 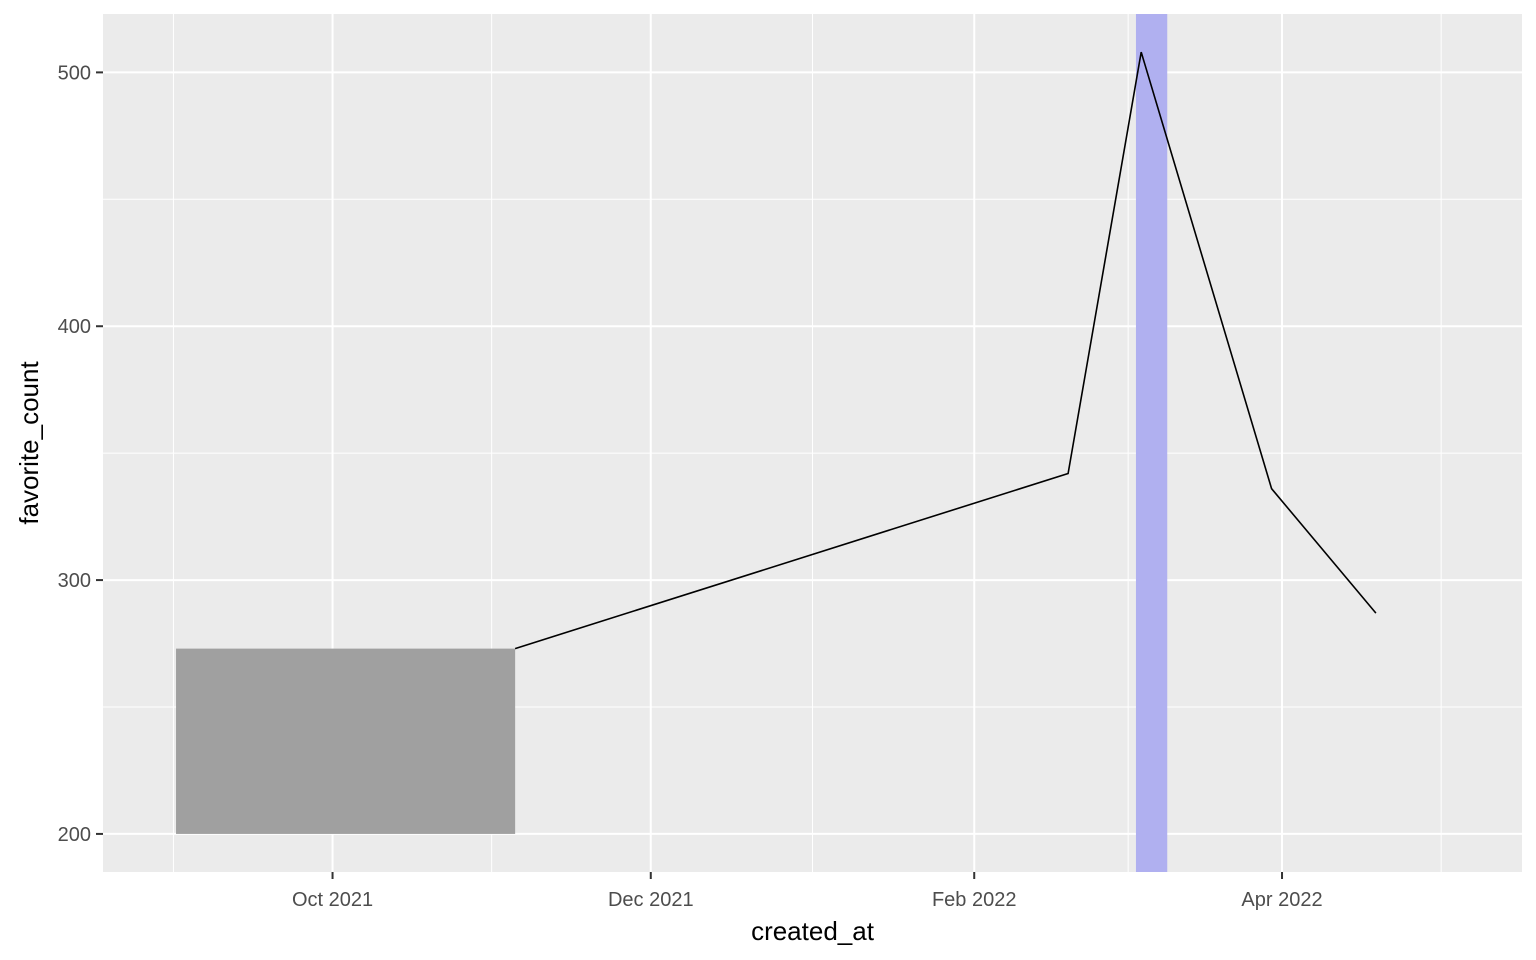 I want to click on y-tick-label: 500, so click(x=74, y=73).